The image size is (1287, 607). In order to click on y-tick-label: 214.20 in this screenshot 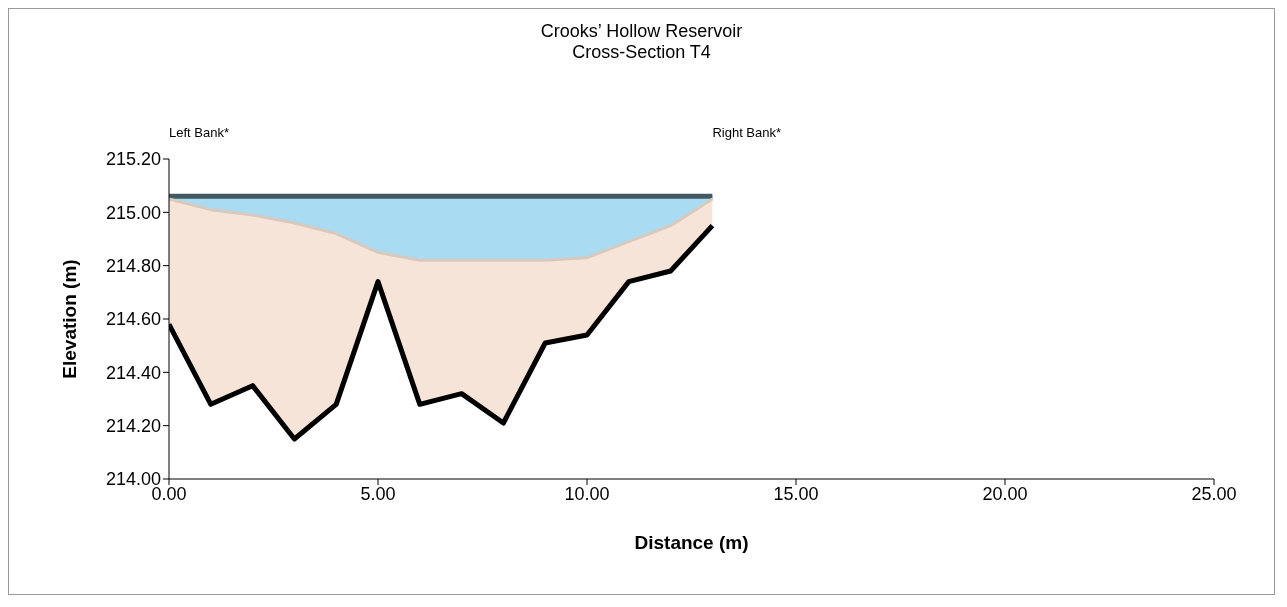, I will do `click(133, 426)`.